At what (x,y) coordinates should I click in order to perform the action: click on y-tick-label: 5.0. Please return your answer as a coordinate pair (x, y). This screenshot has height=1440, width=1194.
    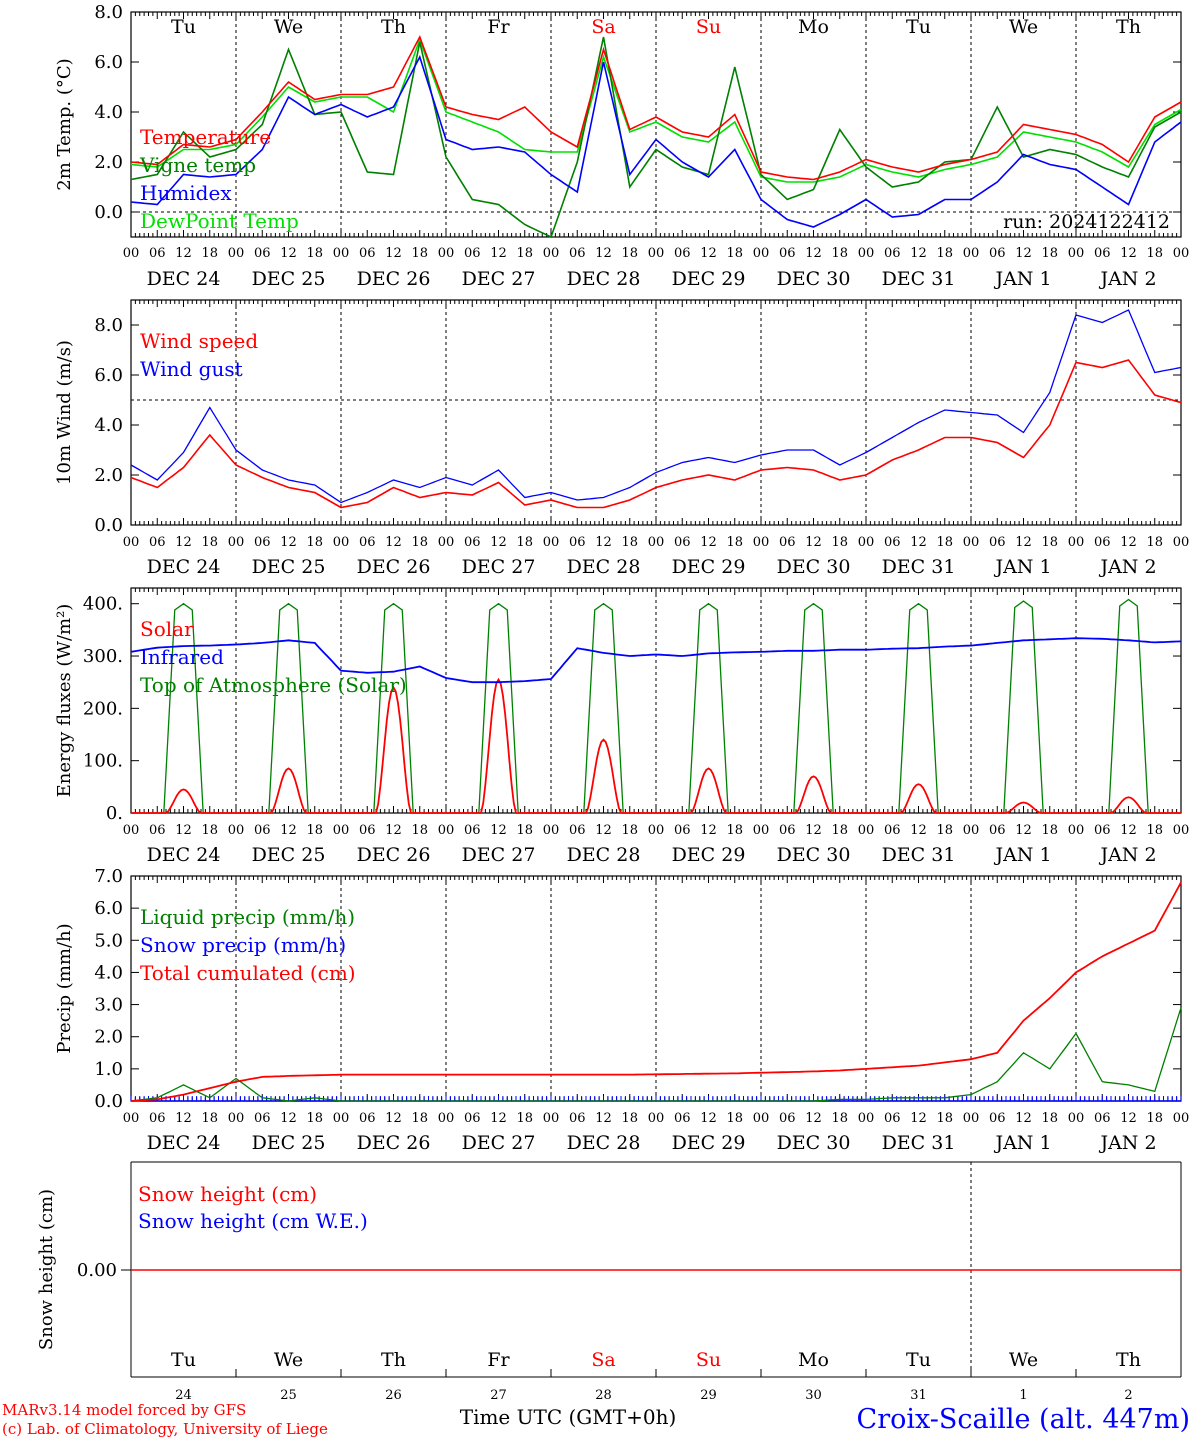
    Looking at the image, I should click on (108, 940).